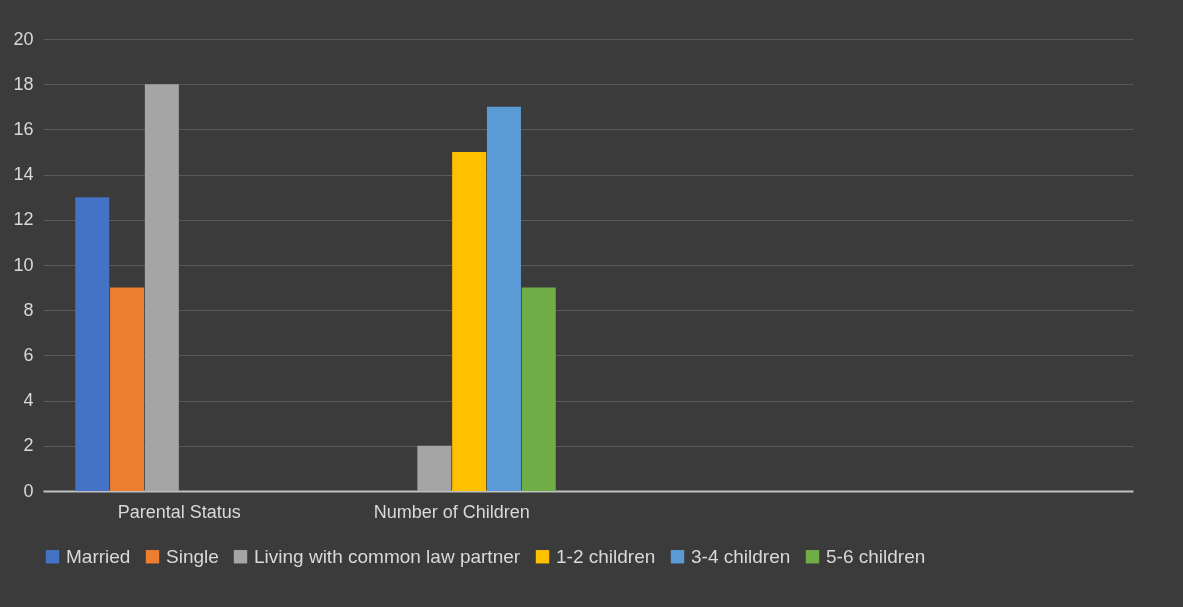  Describe the element at coordinates (23, 38) in the screenshot. I see `y-tick-label: 20` at that location.